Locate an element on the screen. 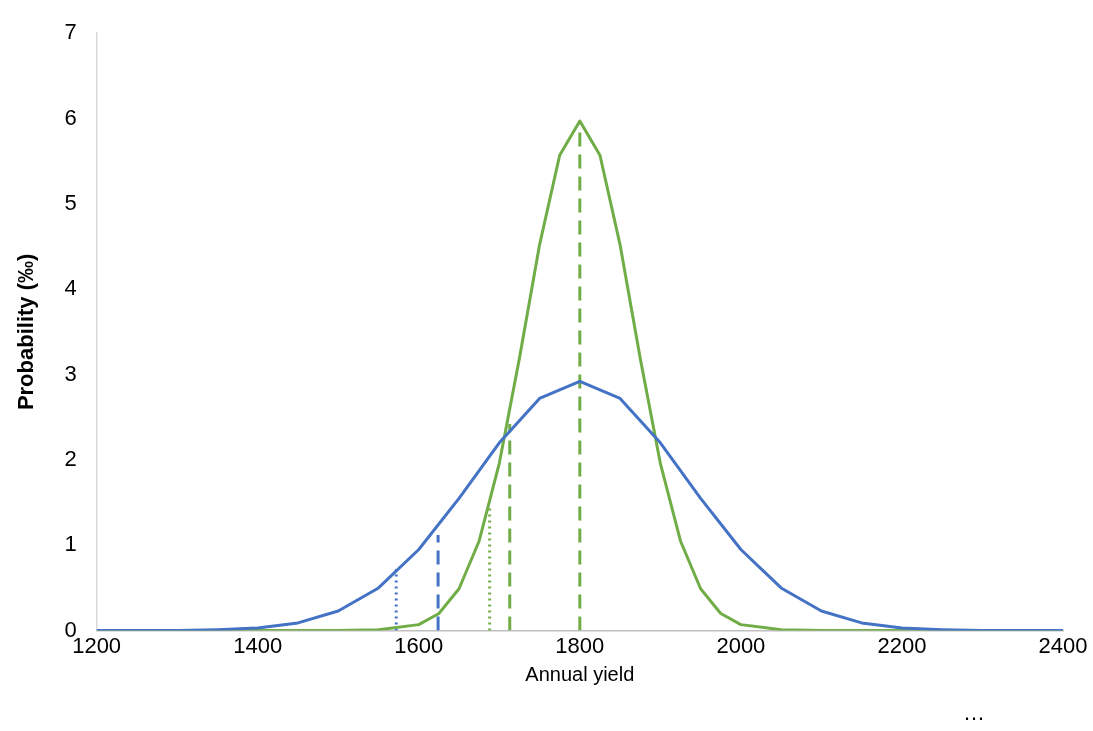 This screenshot has height=731, width=1093. x-tick-label: 1600 is located at coordinates (419, 645).